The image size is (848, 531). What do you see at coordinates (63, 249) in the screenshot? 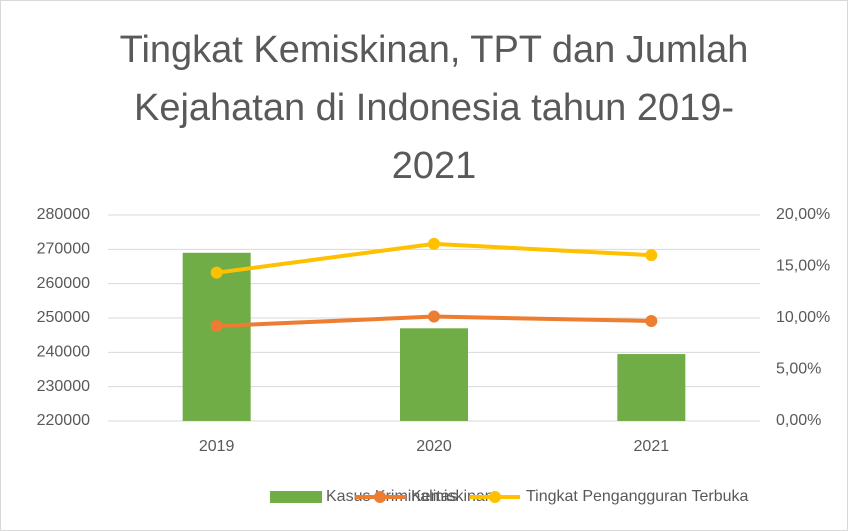
I see `y-tick-label: 270000` at bounding box center [63, 249].